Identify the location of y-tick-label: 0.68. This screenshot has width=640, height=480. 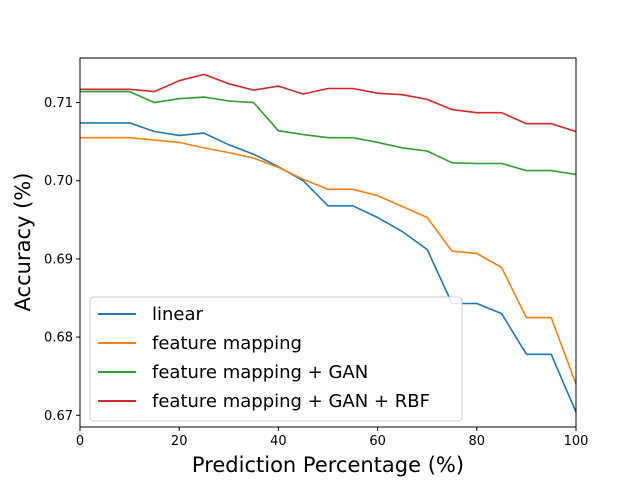
(58, 338).